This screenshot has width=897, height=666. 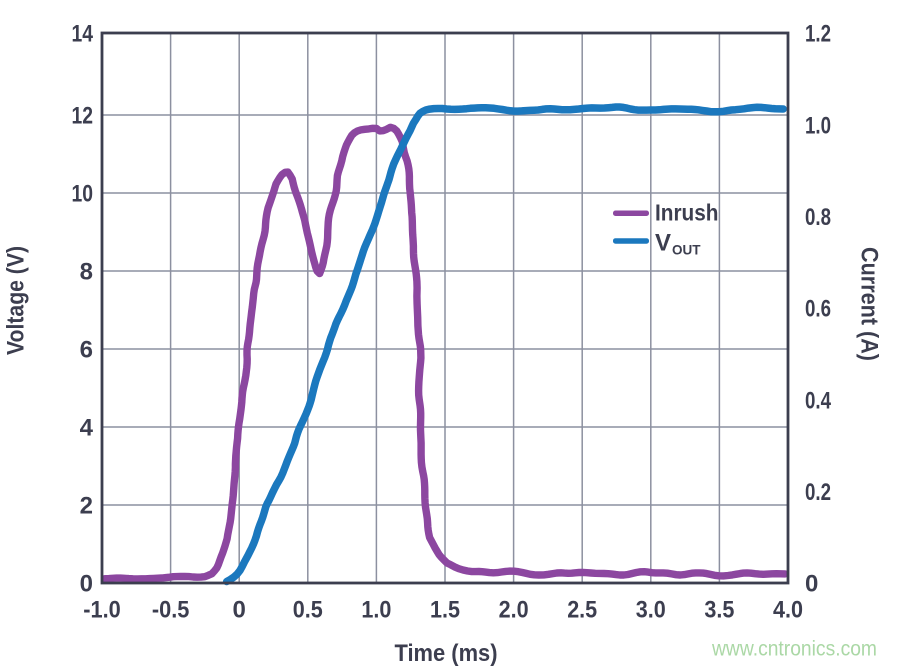 What do you see at coordinates (445, 610) in the screenshot?
I see `svg-text: 1.5` at bounding box center [445, 610].